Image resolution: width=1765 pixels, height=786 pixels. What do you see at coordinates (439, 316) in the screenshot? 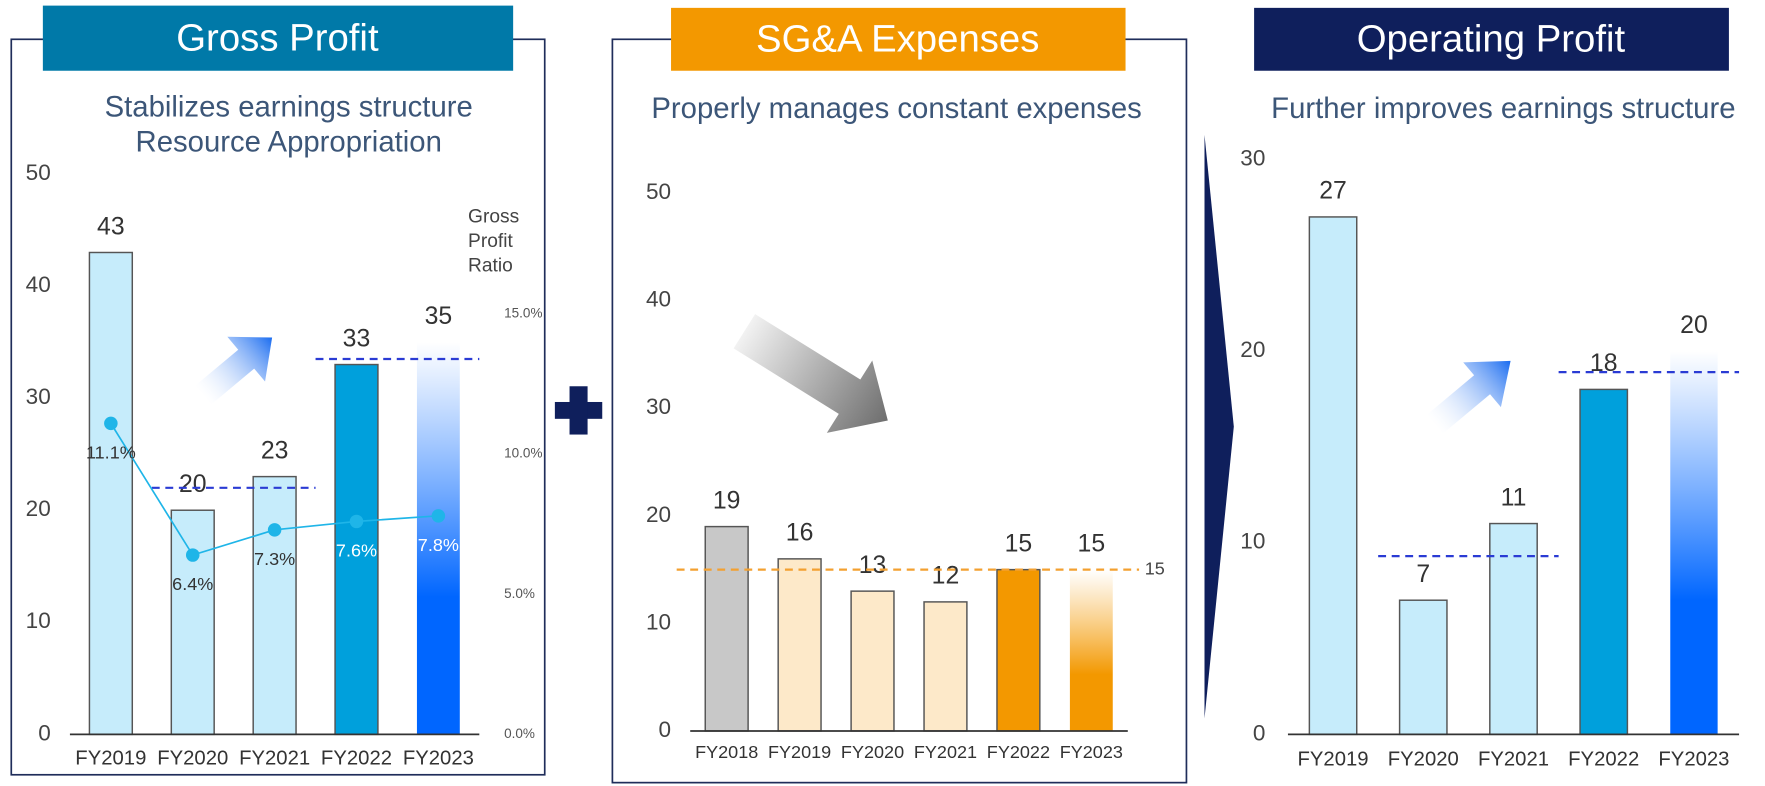
I see `value-label: 35` at bounding box center [439, 316].